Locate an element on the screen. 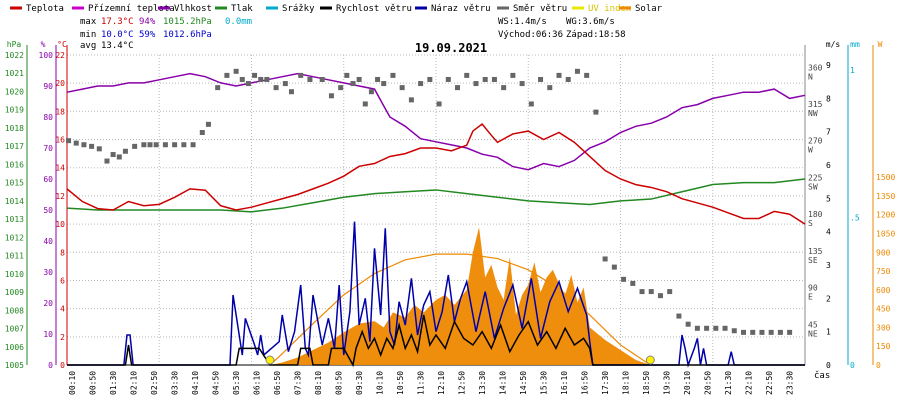  stats-max-hum: 94% is located at coordinates (147, 22).